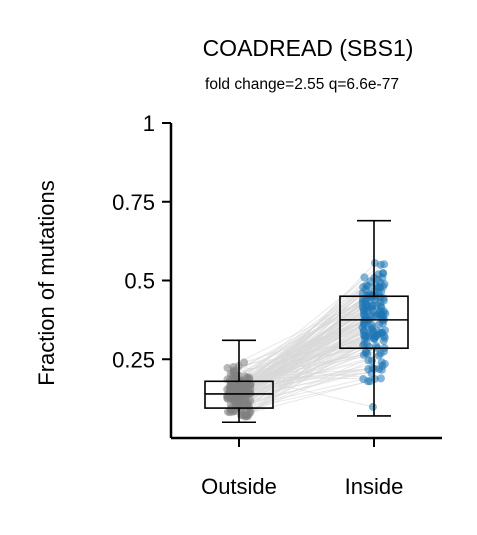  Describe the element at coordinates (239, 486) in the screenshot. I see `x-tick-label: Outside` at that location.